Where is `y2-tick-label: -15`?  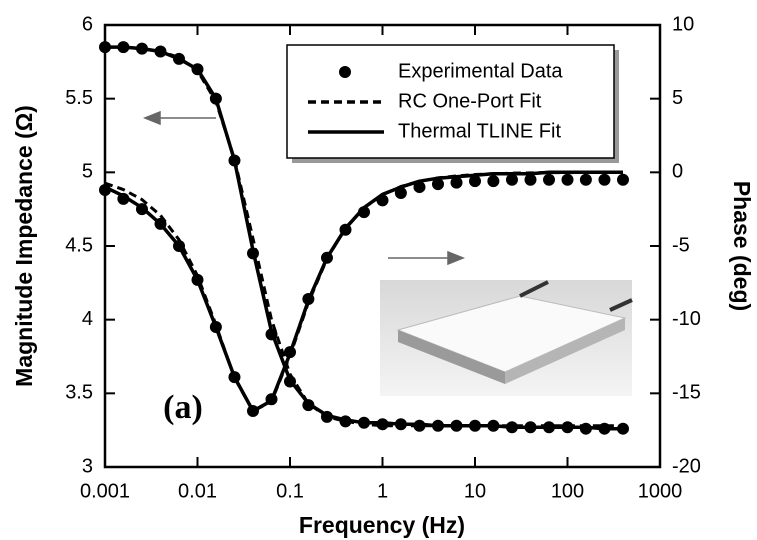
y2-tick-label: -15 is located at coordinates (686, 393).